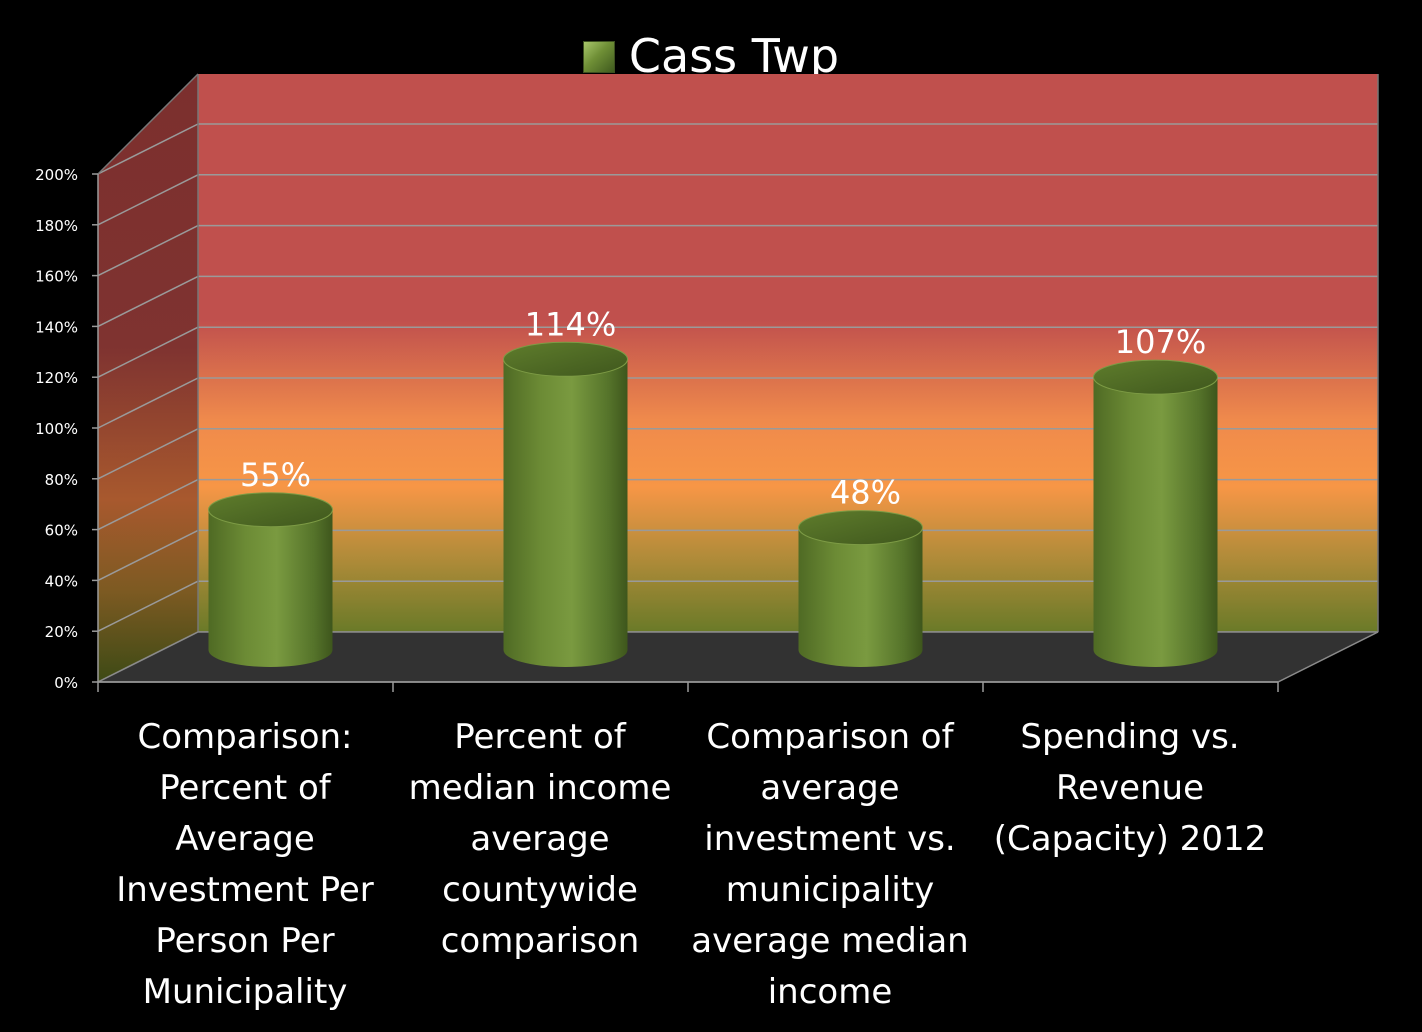 The image size is (1422, 1032). I want to click on data-label: 55%, so click(275, 475).